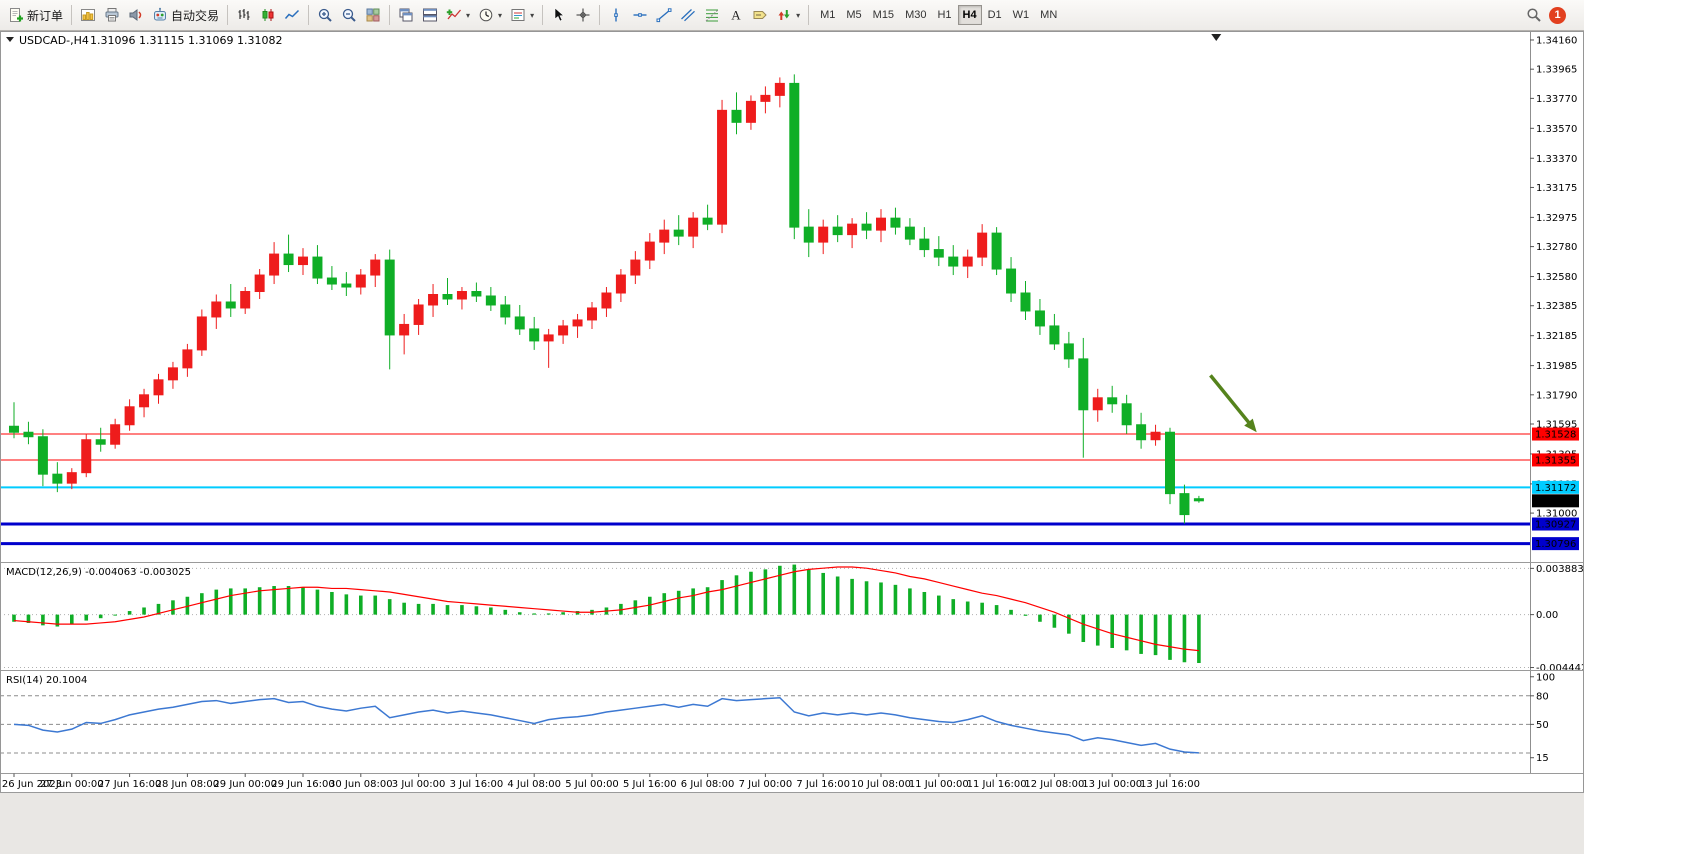 The height and width of the screenshot is (854, 1692). I want to click on new-order-label: 新订单, so click(45, 15).